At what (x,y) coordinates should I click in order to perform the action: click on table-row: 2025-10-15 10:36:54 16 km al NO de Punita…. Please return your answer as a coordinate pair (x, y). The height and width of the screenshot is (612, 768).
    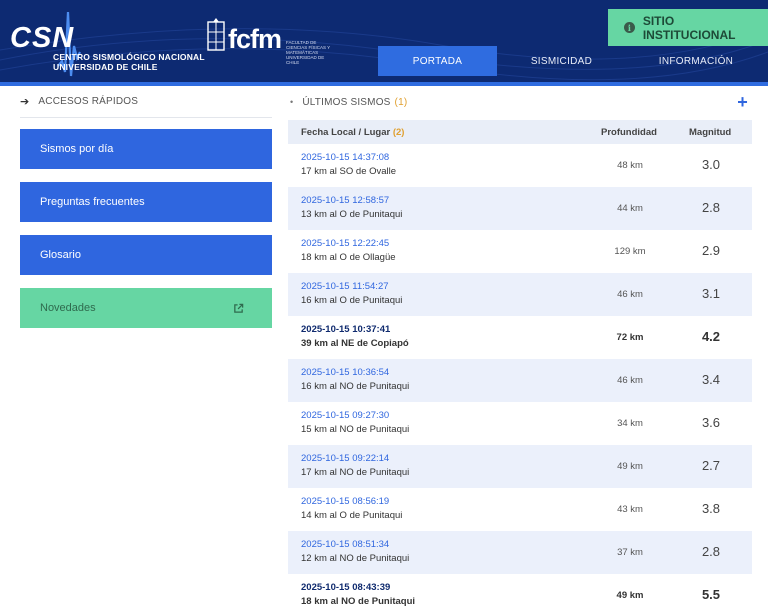
    Looking at the image, I should click on (520, 380).